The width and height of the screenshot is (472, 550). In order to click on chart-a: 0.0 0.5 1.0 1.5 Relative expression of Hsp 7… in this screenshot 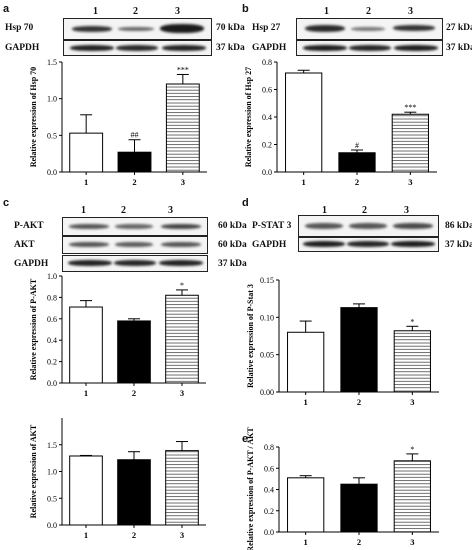, I will do `click(118, 122)`.